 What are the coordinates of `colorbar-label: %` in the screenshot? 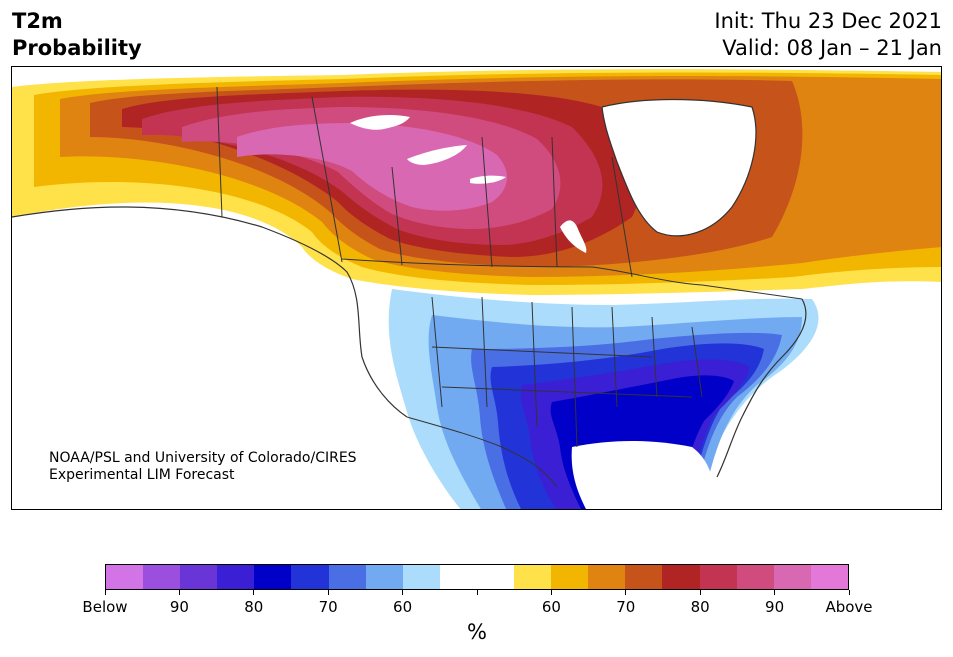 It's located at (477, 632).